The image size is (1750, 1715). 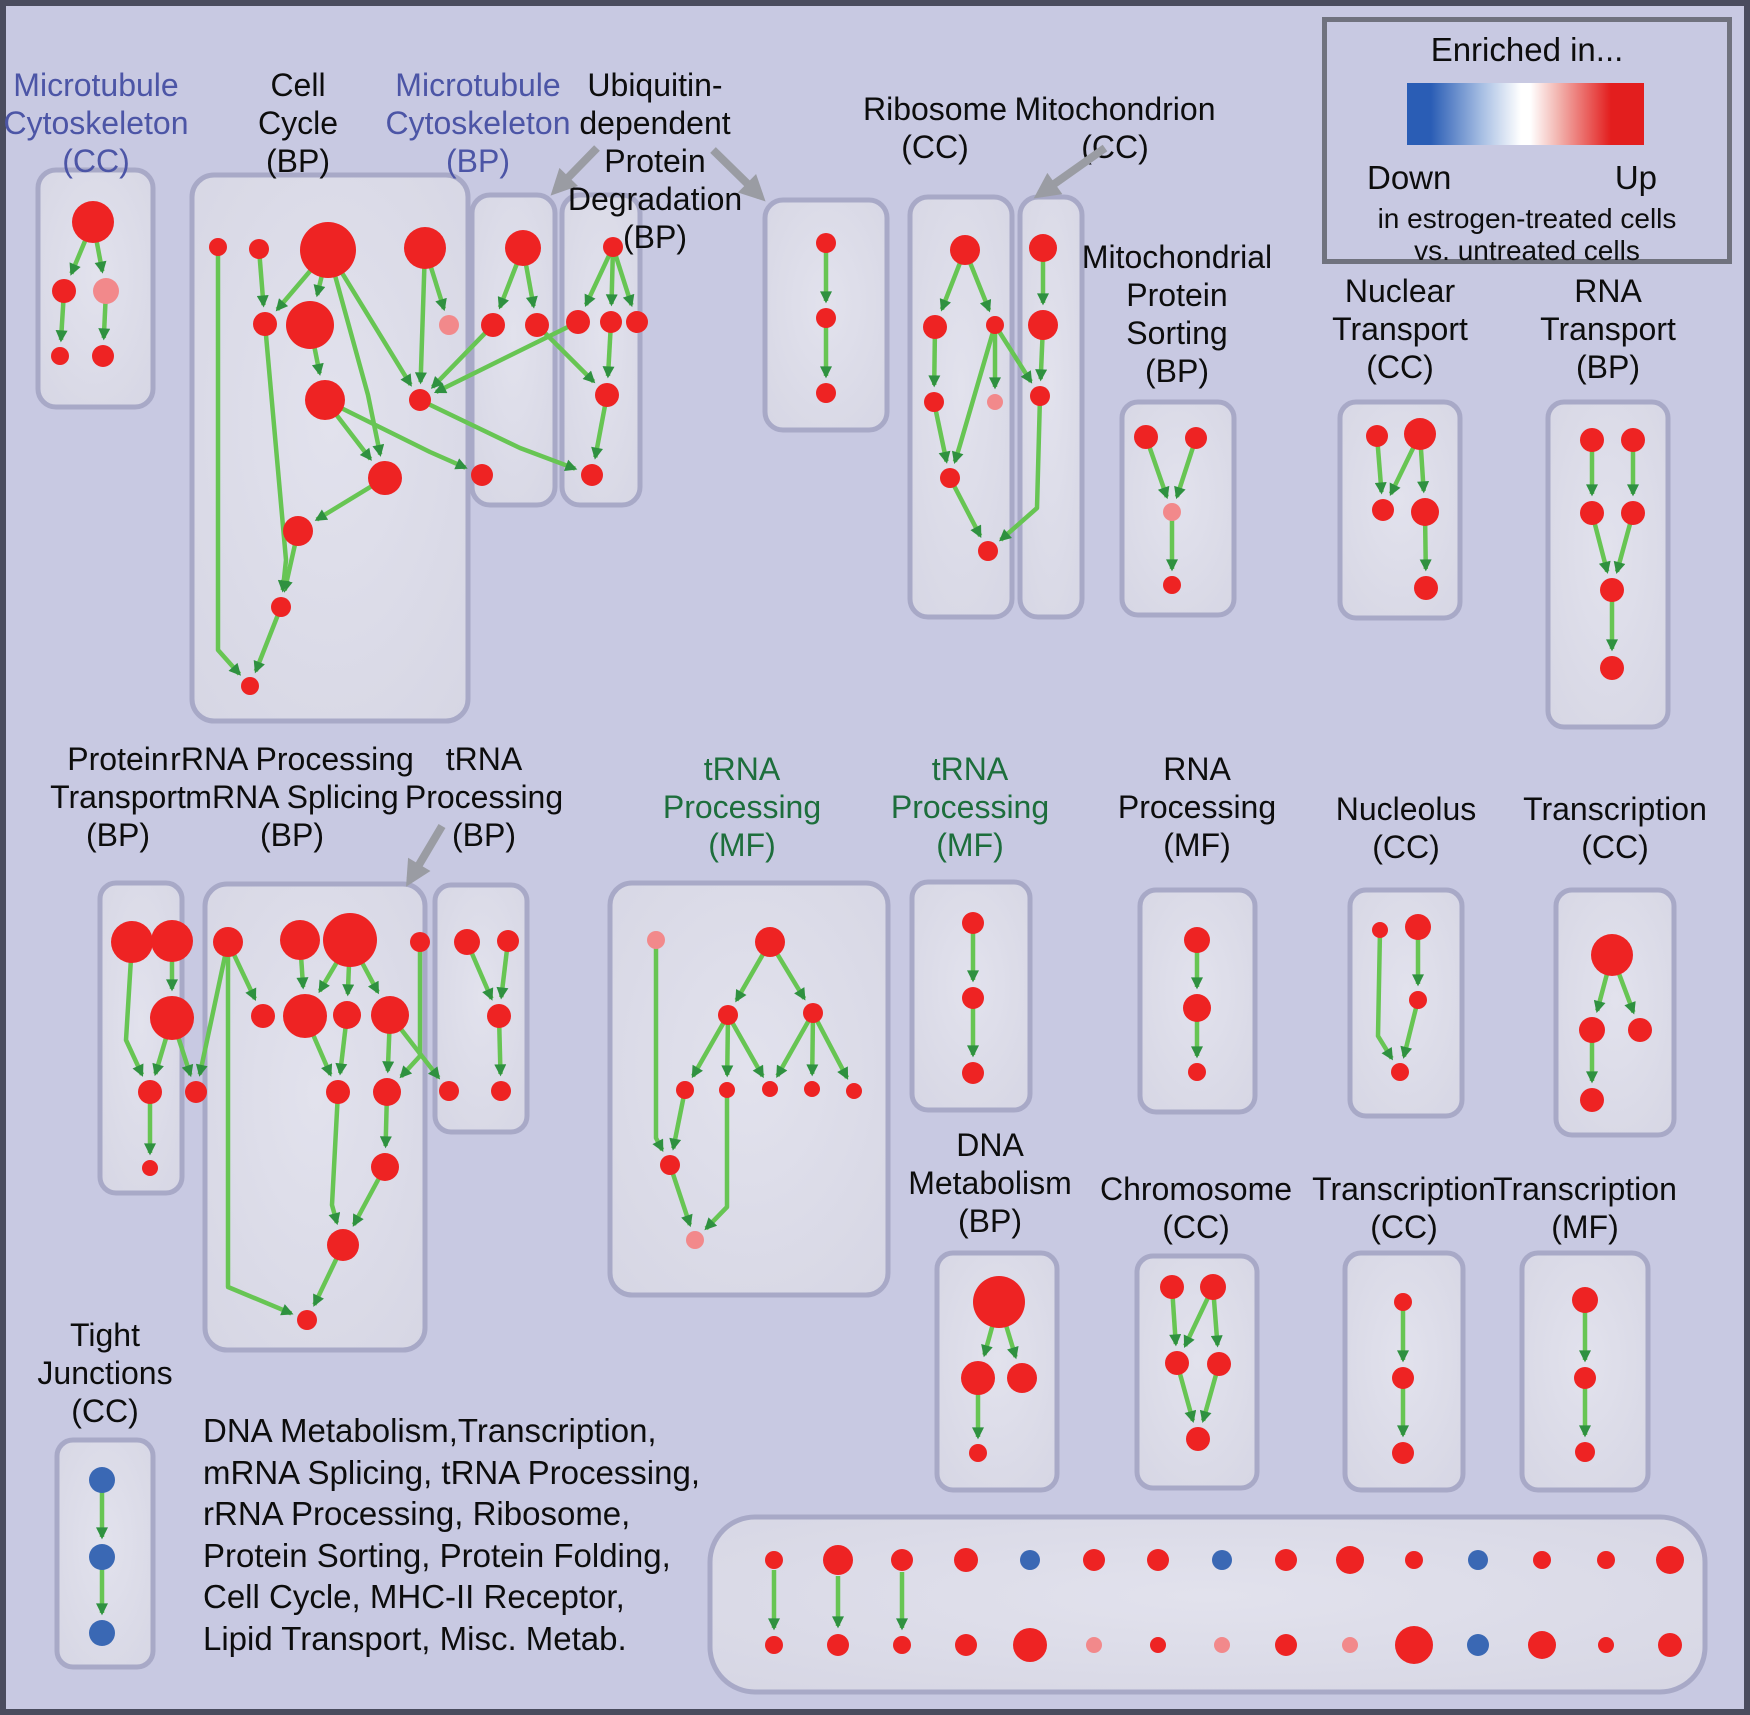 What do you see at coordinates (1592, 513) in the screenshot?
I see `node-q3` at bounding box center [1592, 513].